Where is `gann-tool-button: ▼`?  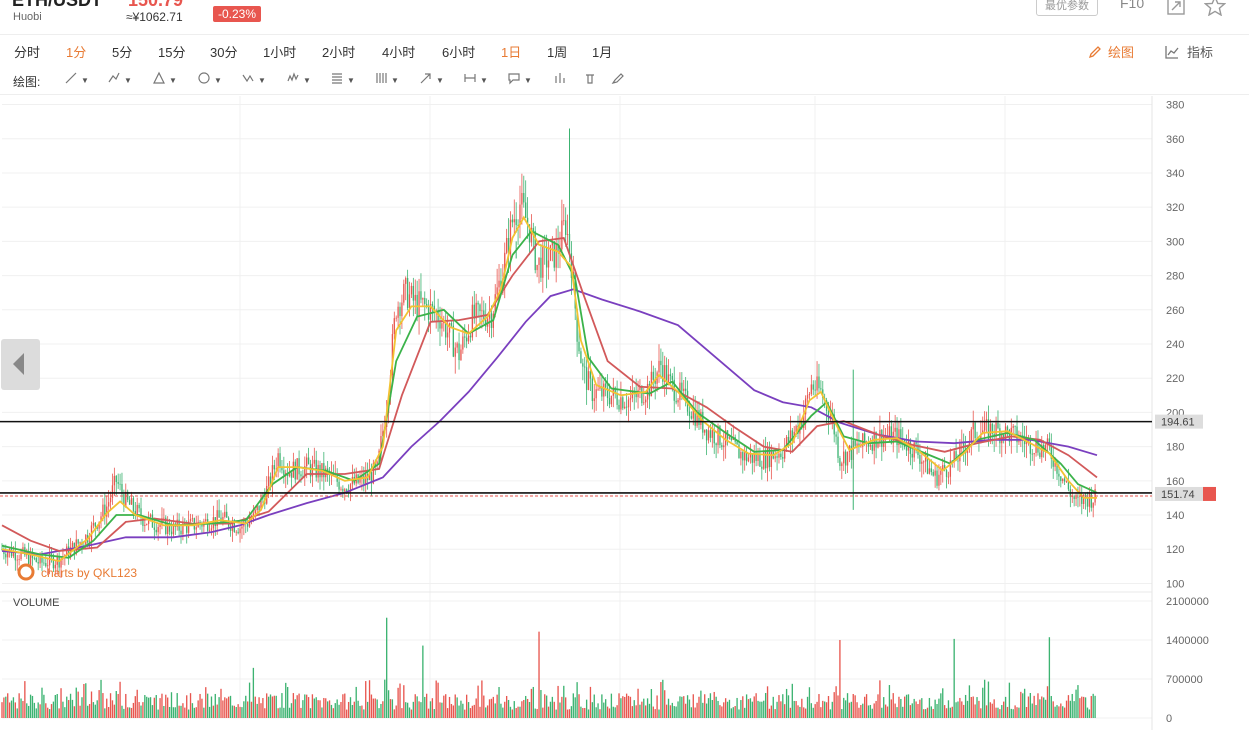
gann-tool-button: ▼ is located at coordinates (386, 78).